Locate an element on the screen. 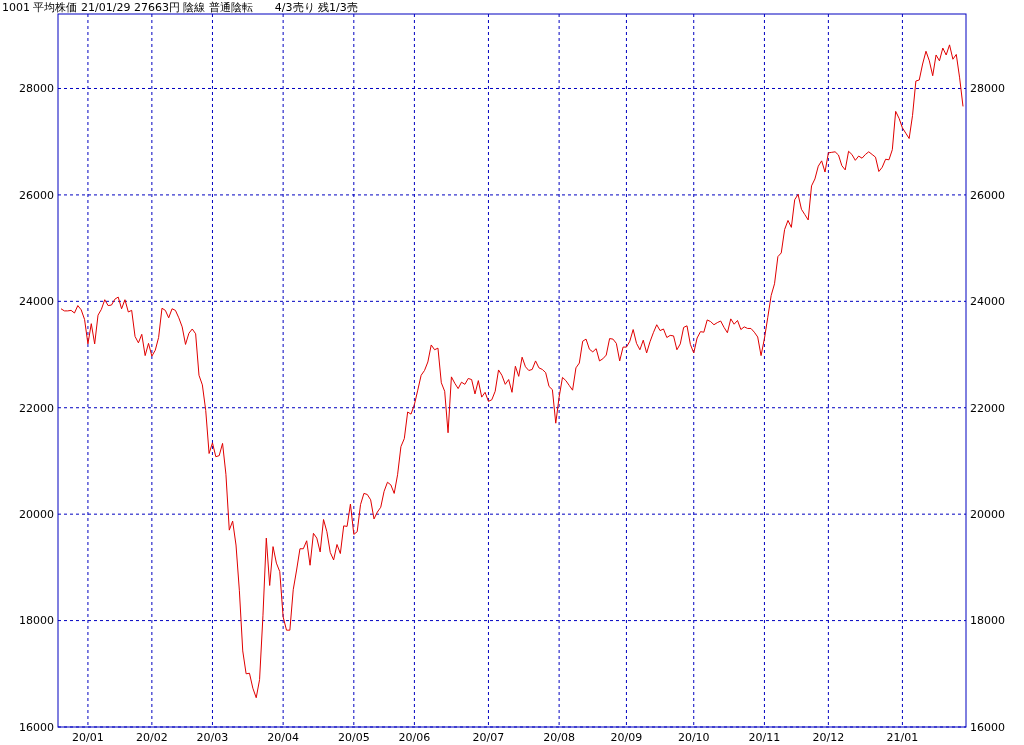 The height and width of the screenshot is (745, 1024). x-tick-label: 20/03 is located at coordinates (212, 737).